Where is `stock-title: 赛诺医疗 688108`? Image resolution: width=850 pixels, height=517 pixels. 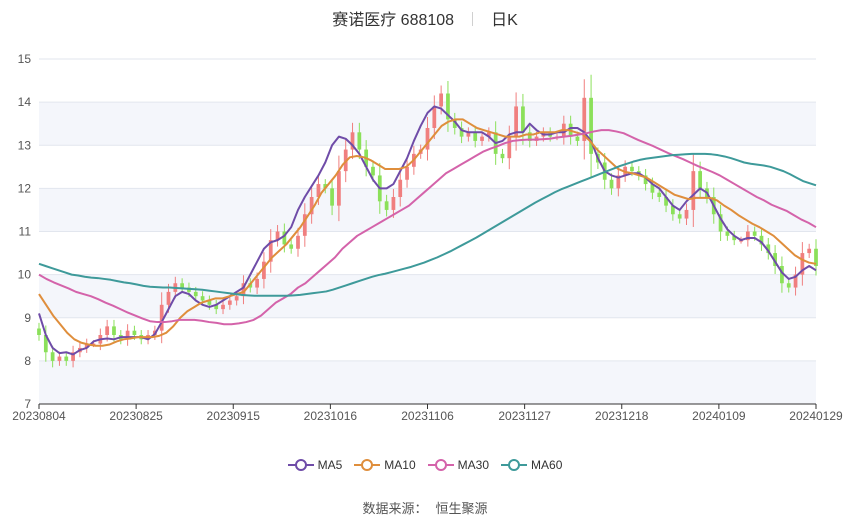
stock-title: 赛诺医疗 688108 is located at coordinates (393, 20).